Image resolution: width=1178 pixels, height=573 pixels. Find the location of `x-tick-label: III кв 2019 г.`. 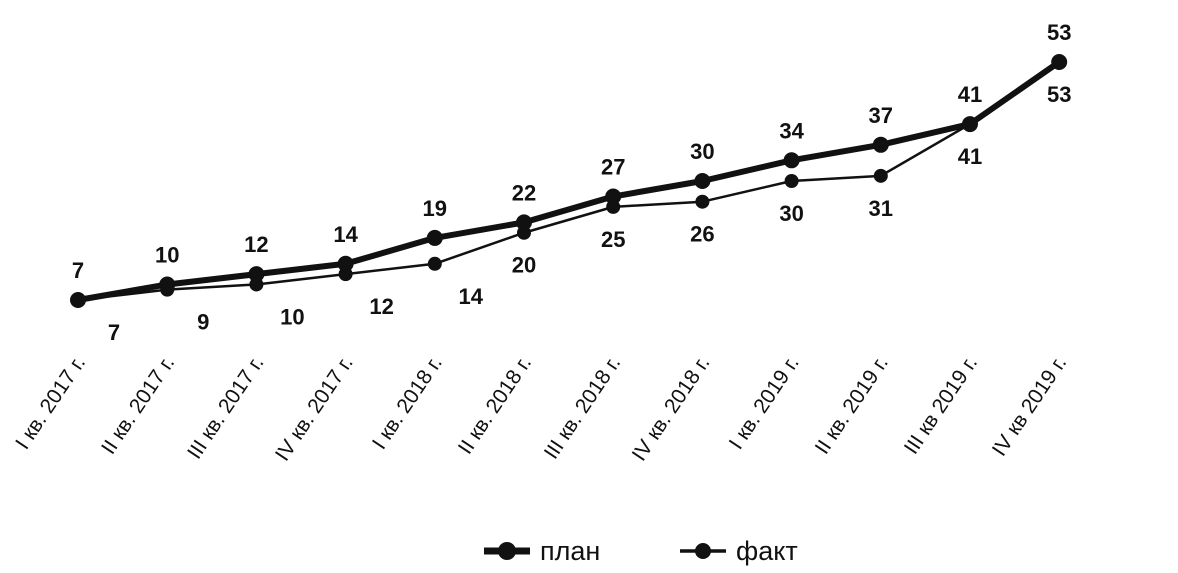

x-tick-label: III кв 2019 г. is located at coordinates (941, 405).